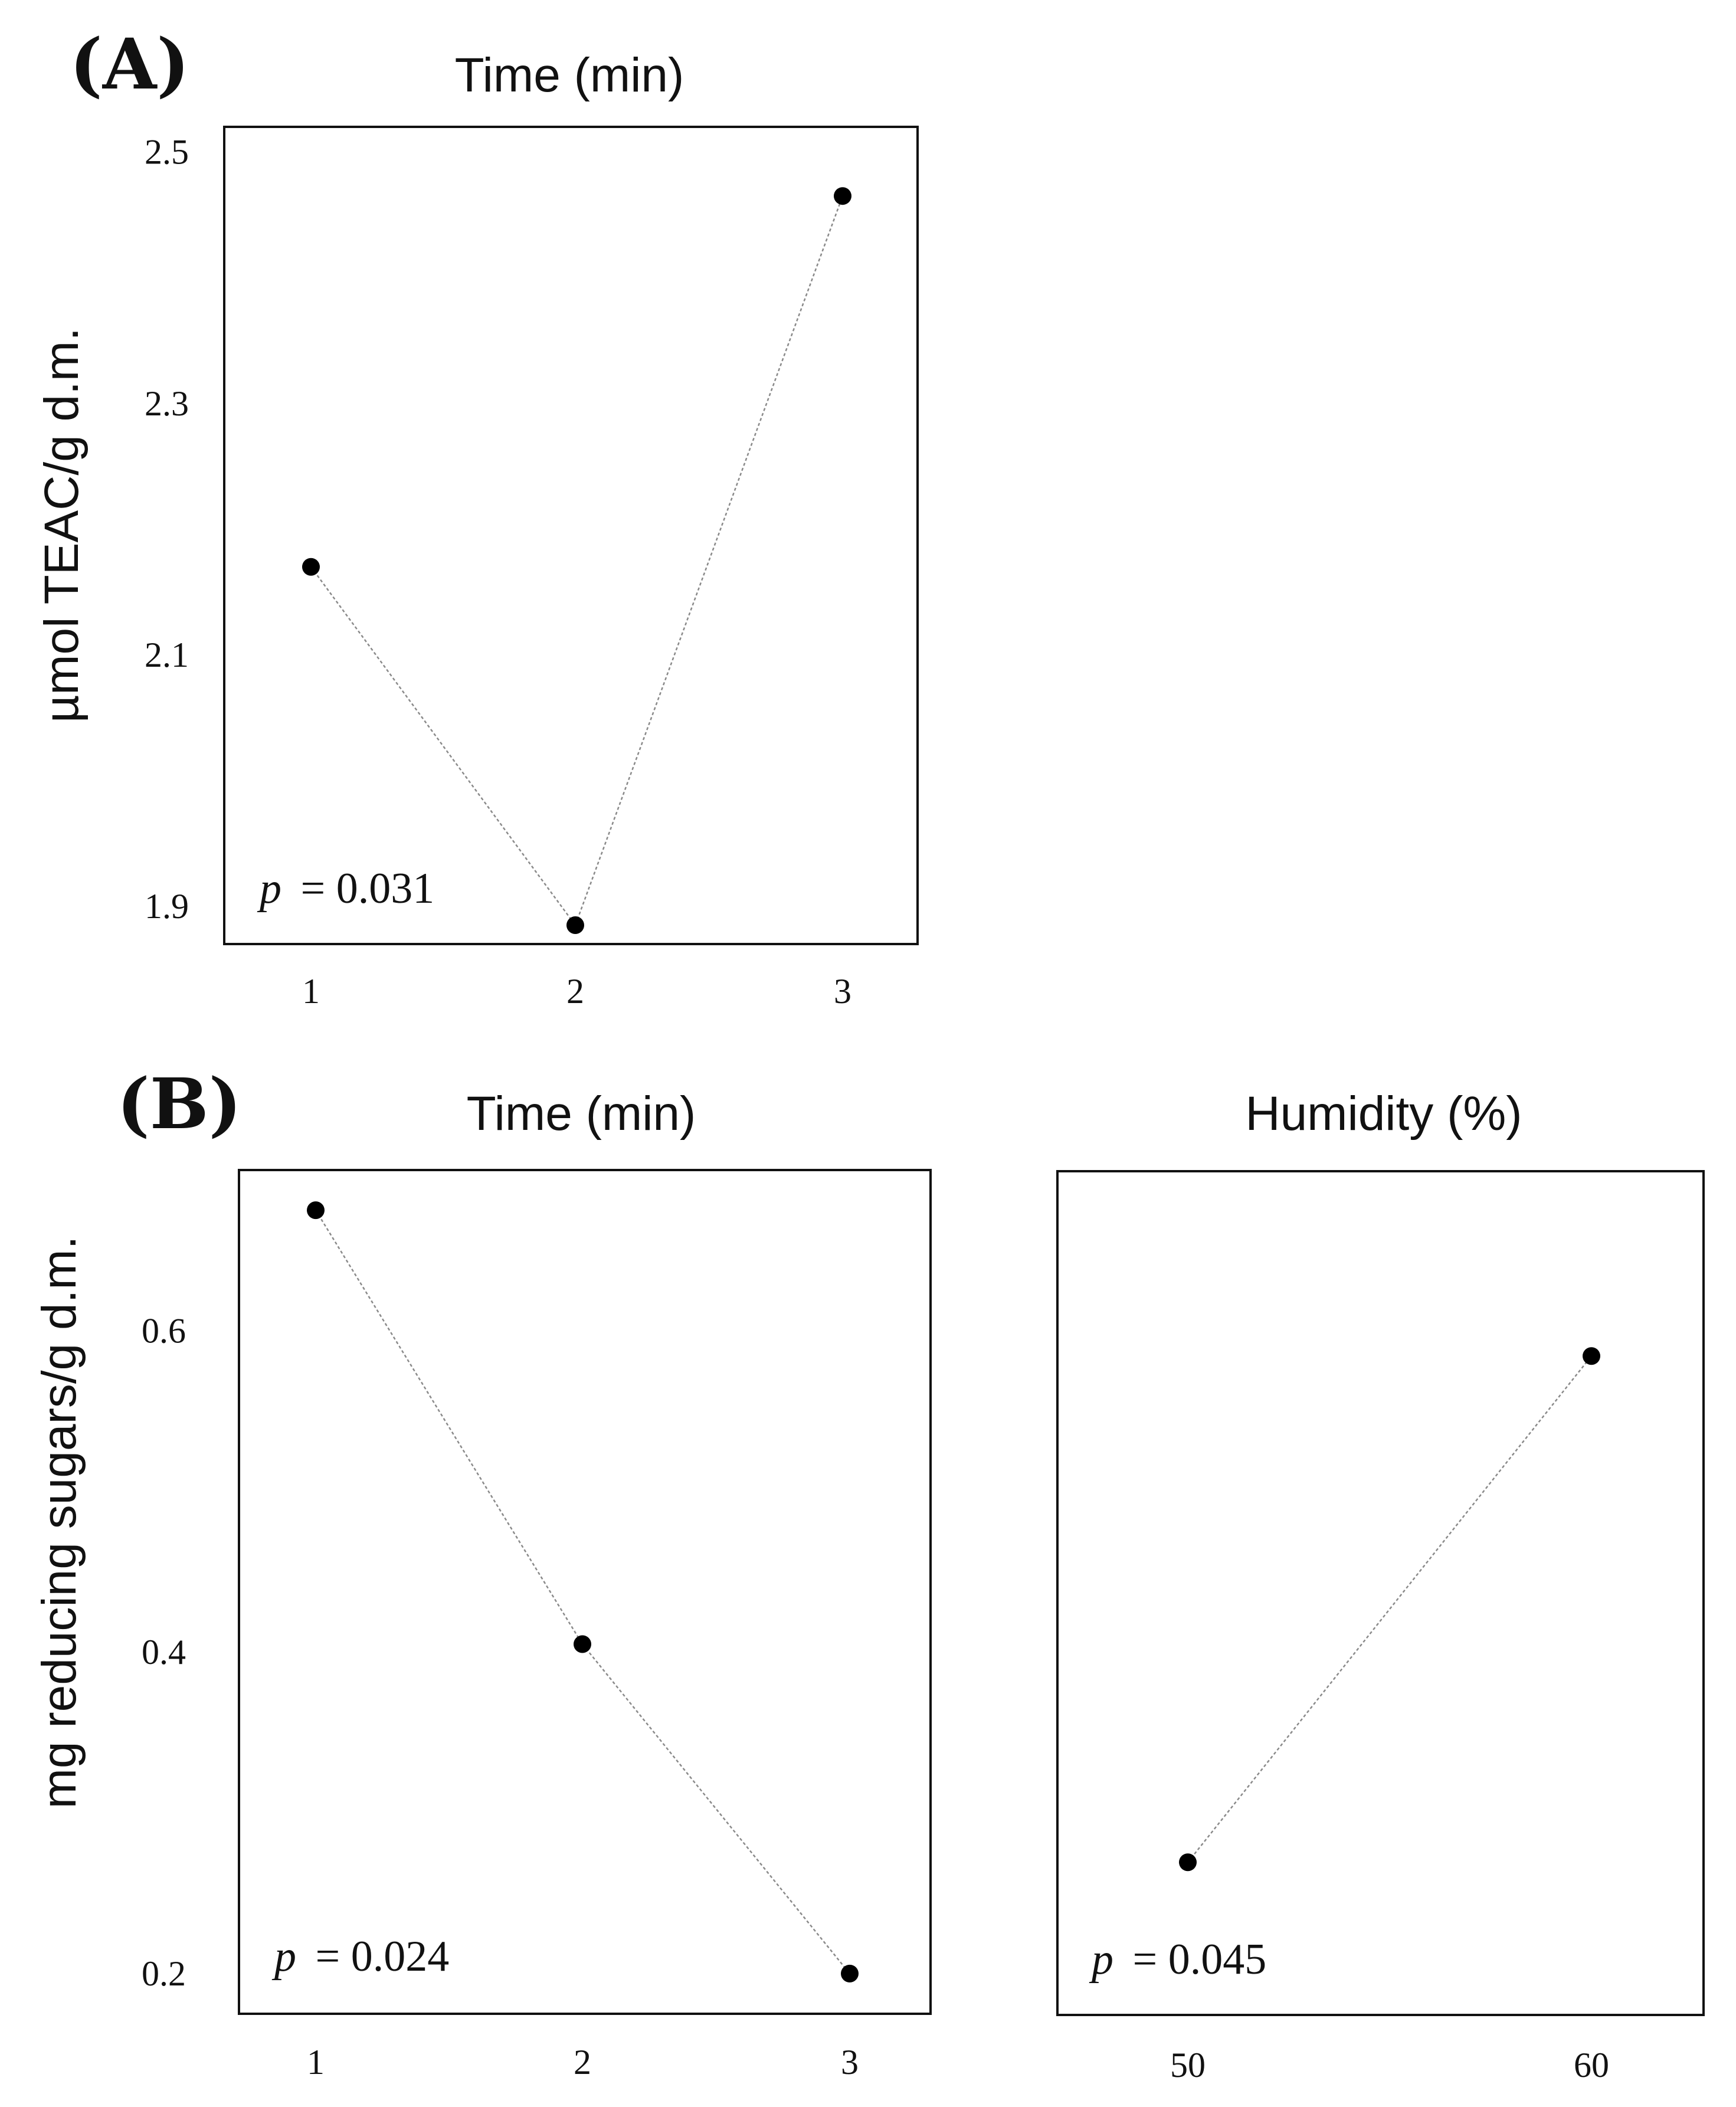 The image size is (1736, 2107). What do you see at coordinates (1200, 1959) in the screenshot?
I see `p-text-c: = 0.045` at bounding box center [1200, 1959].